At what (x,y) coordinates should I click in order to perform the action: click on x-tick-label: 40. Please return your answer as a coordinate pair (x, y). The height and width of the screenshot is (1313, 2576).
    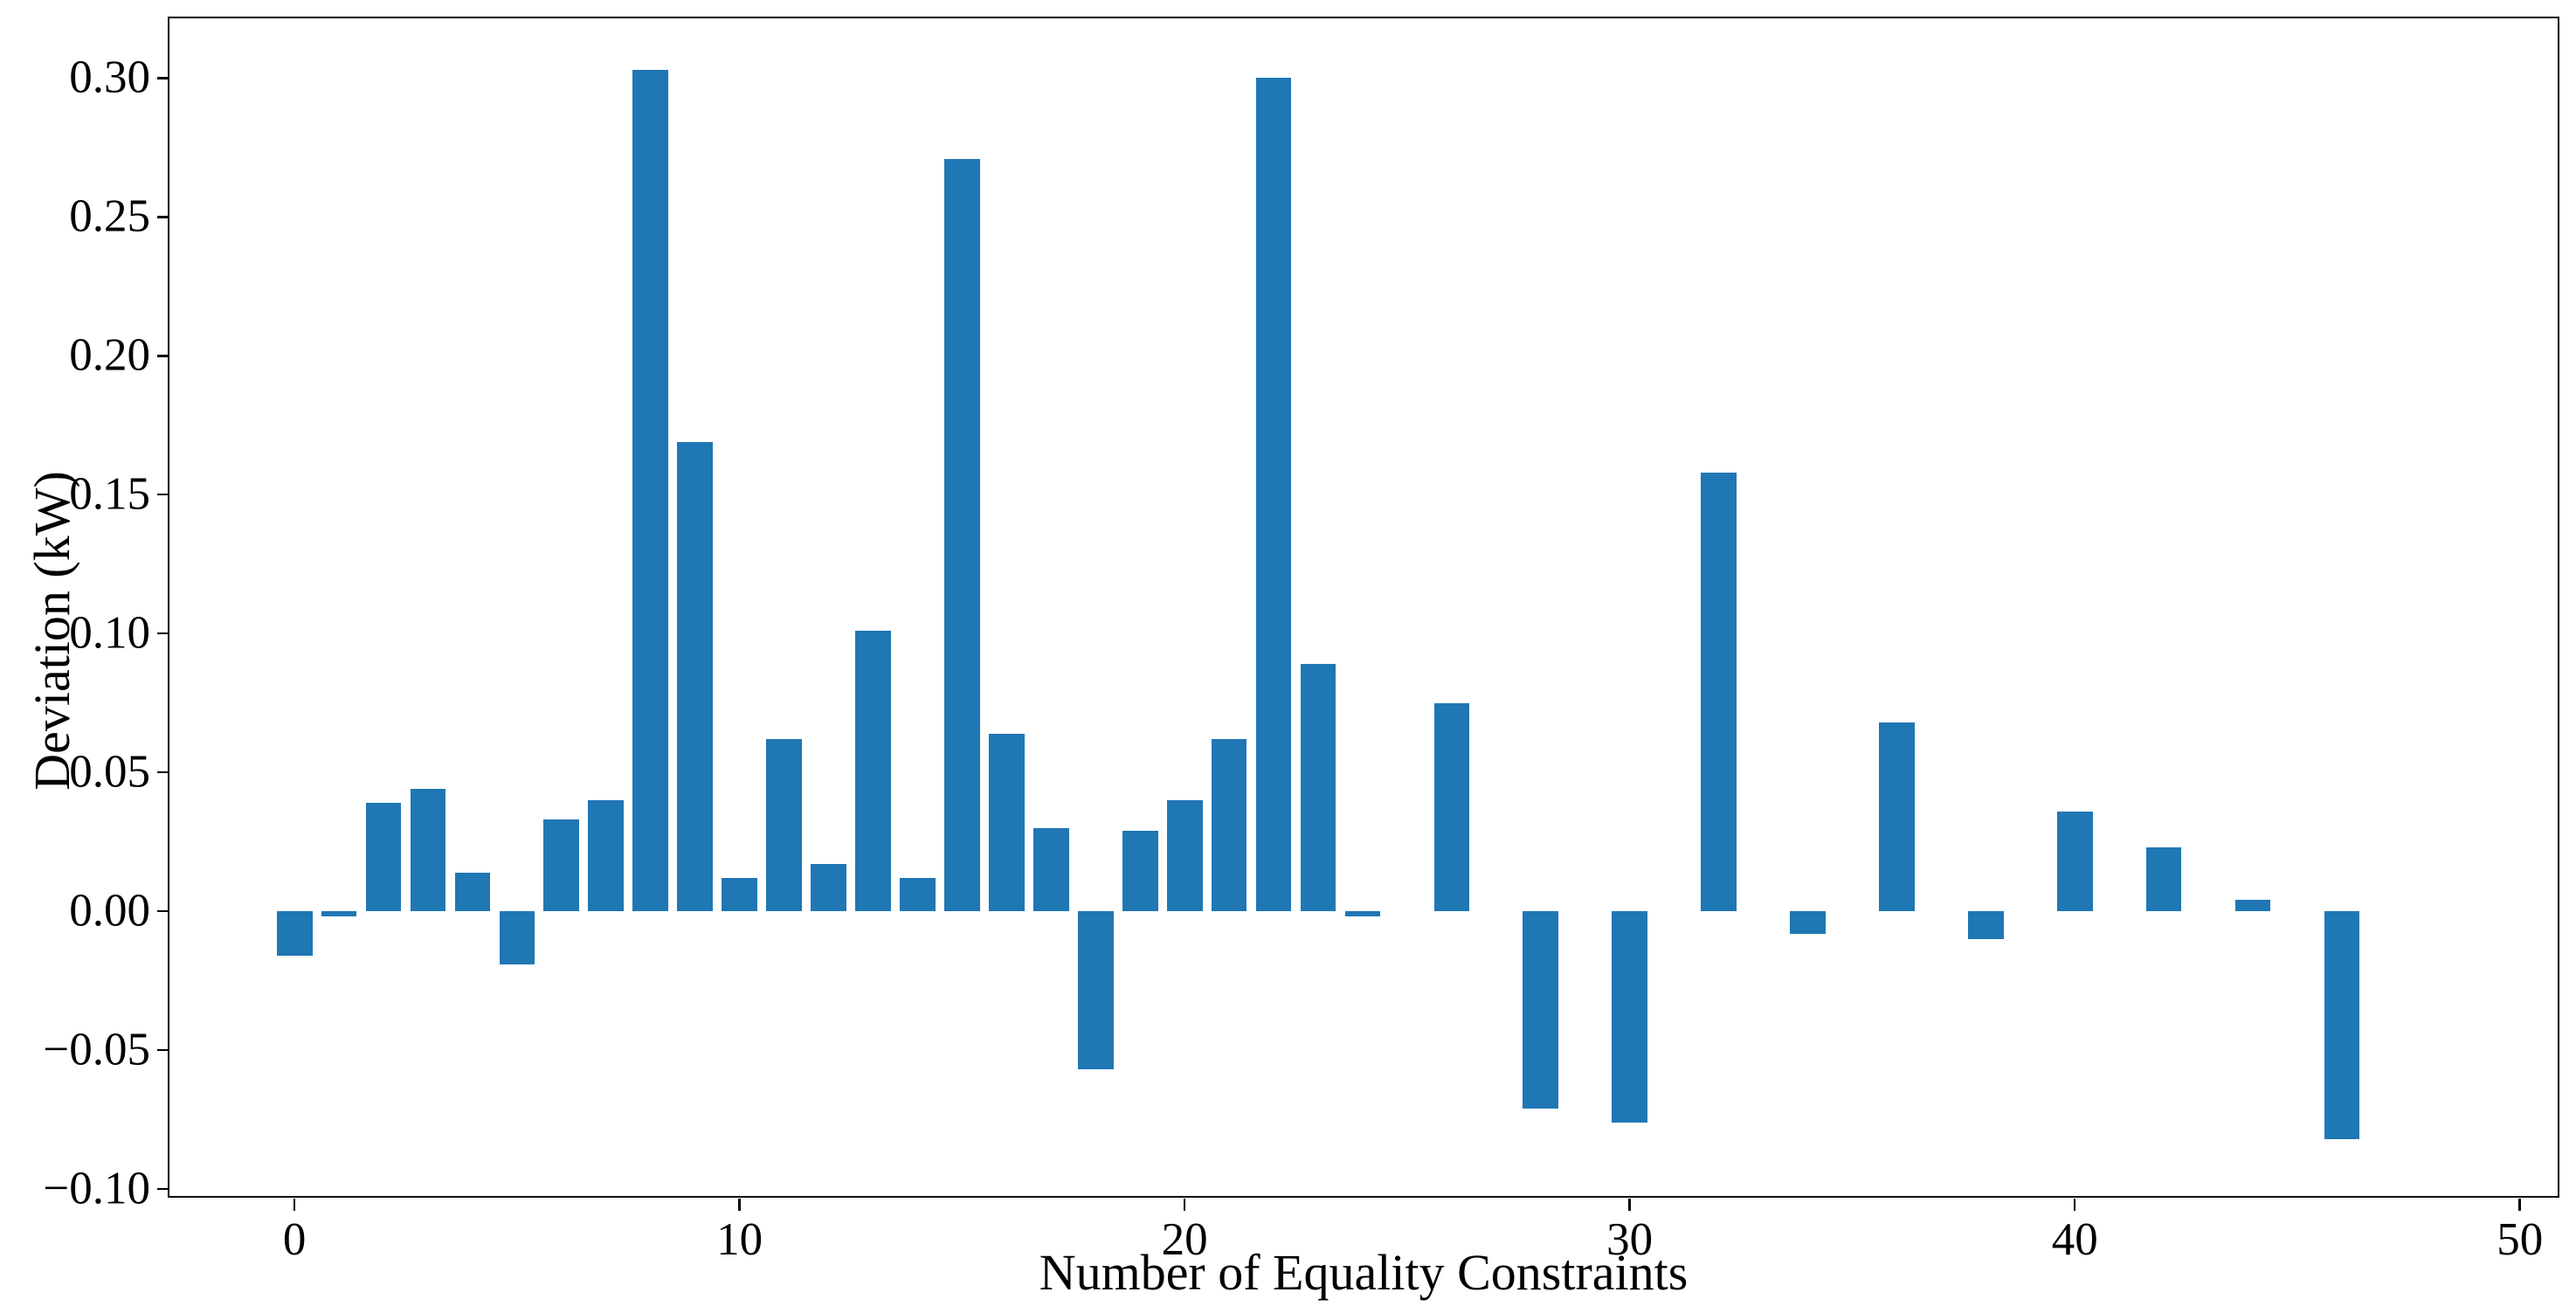
    Looking at the image, I should click on (2074, 1240).